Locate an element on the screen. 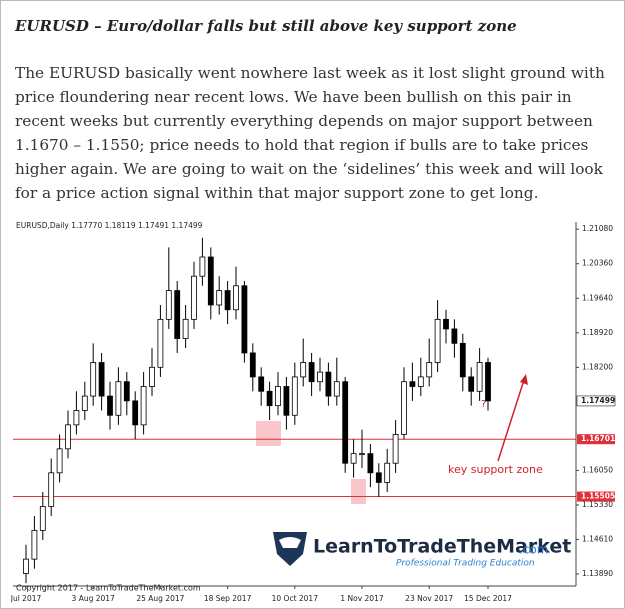 This screenshot has width=625, height=609. last-price-label: 1.17499 is located at coordinates (598, 400).